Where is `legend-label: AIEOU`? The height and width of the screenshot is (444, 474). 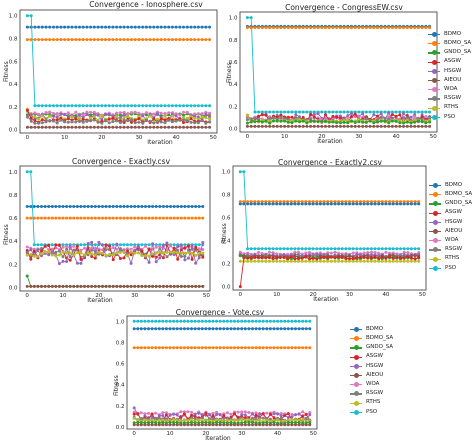 legend-label: AIEOU is located at coordinates (375, 374).